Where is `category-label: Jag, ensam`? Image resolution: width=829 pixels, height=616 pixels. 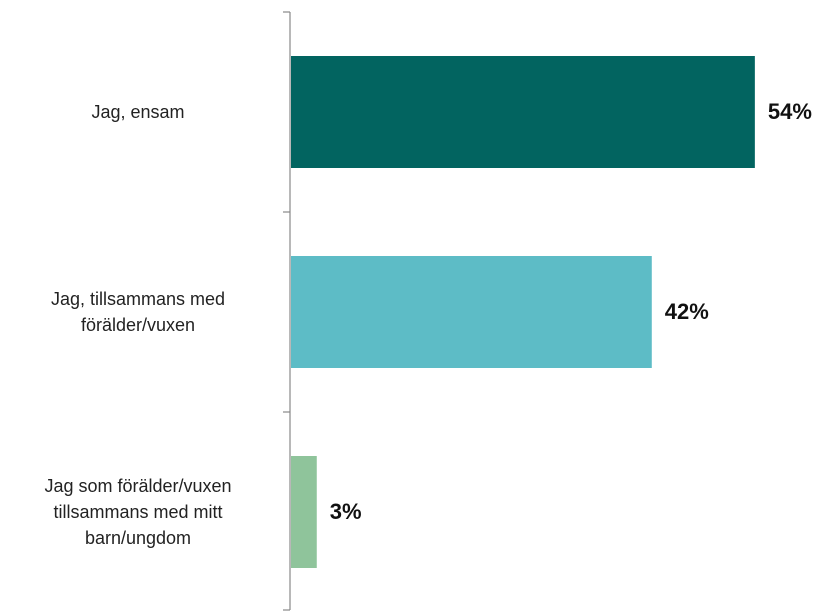 category-label: Jag, ensam is located at coordinates (138, 112).